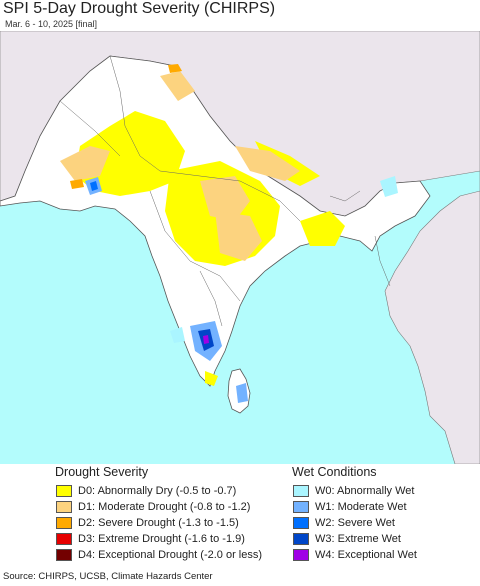 The width and height of the screenshot is (480, 586). Describe the element at coordinates (334, 472) in the screenshot. I see `legend-heading-wet: Wet Conditions` at that location.